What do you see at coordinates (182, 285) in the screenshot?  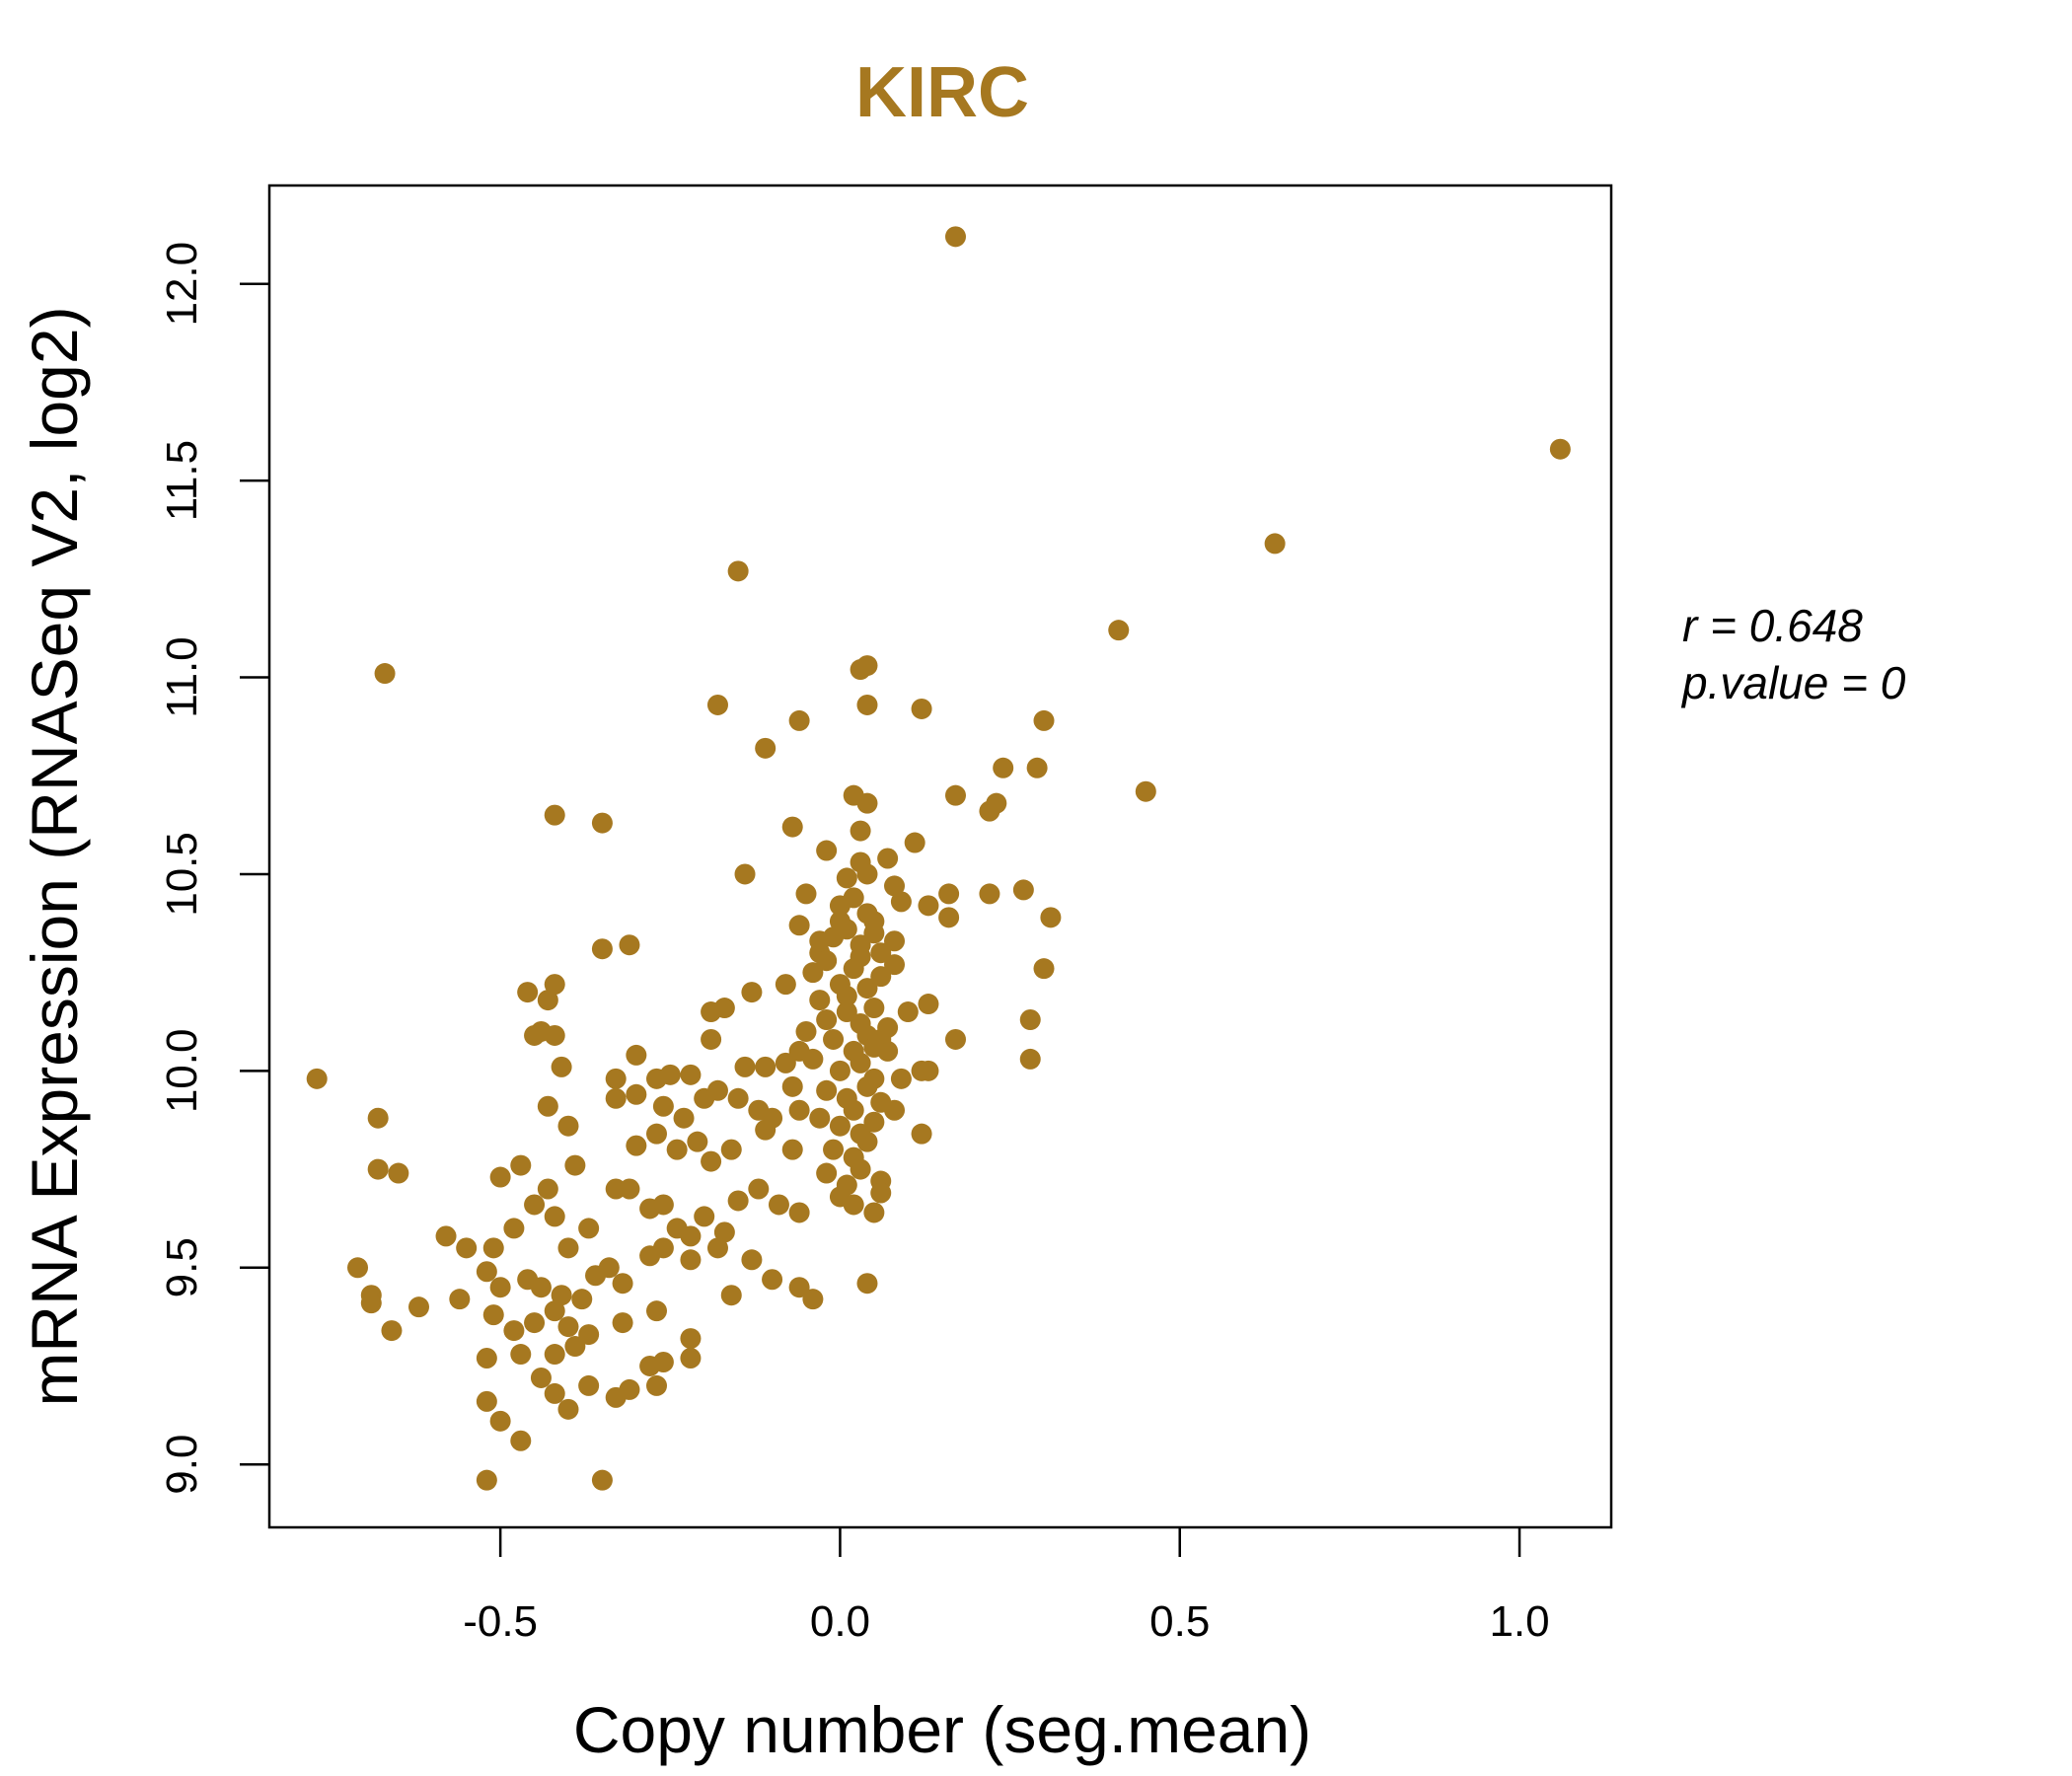 I see `y-tick-label: 12.0` at bounding box center [182, 285].